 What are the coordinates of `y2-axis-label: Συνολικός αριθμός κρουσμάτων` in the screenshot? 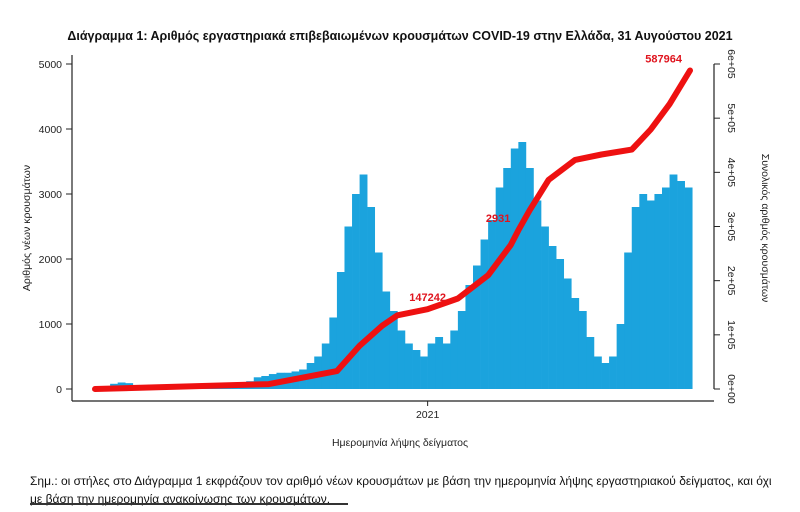 It's located at (765, 228).